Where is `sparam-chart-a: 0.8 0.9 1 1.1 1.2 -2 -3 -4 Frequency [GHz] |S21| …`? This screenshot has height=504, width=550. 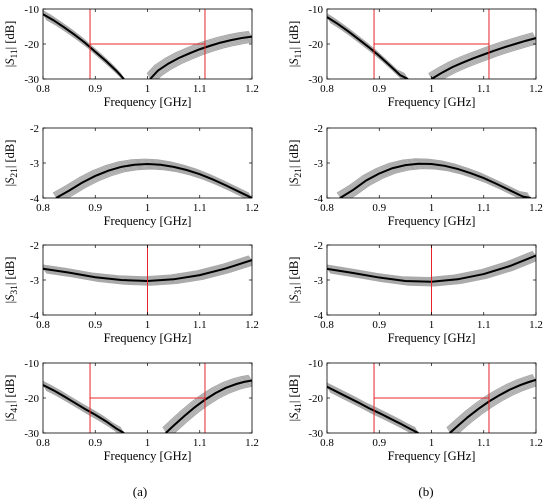 sparam-chart-a: 0.8 0.9 1 1.1 1.2 -2 -3 -4 Frequency [GHz] |S21| … is located at coordinates (131, 175).